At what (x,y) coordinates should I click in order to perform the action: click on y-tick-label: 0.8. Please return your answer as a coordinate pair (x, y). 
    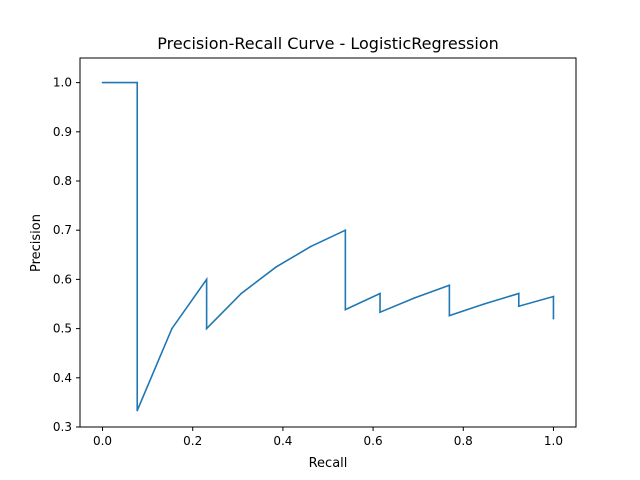
    Looking at the image, I should click on (62, 181).